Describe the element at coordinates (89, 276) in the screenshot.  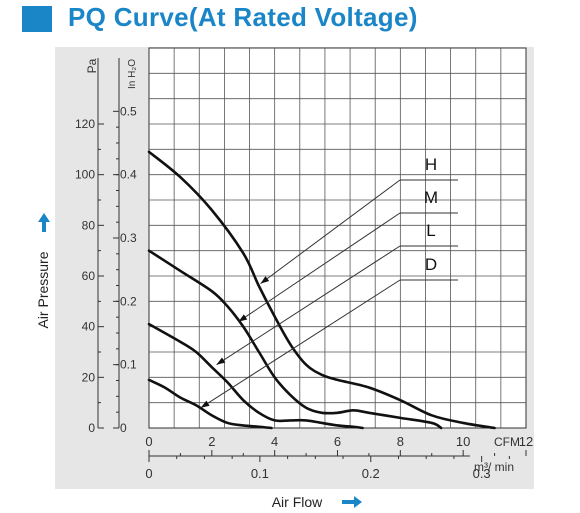
I see `pa-tick-label: 60` at that location.